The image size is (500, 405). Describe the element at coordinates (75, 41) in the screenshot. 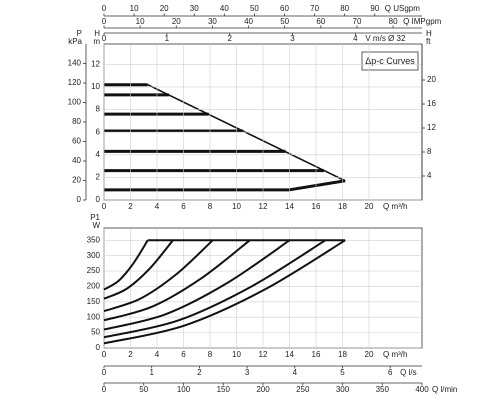

I see `axis-unit: kPa` at that location.